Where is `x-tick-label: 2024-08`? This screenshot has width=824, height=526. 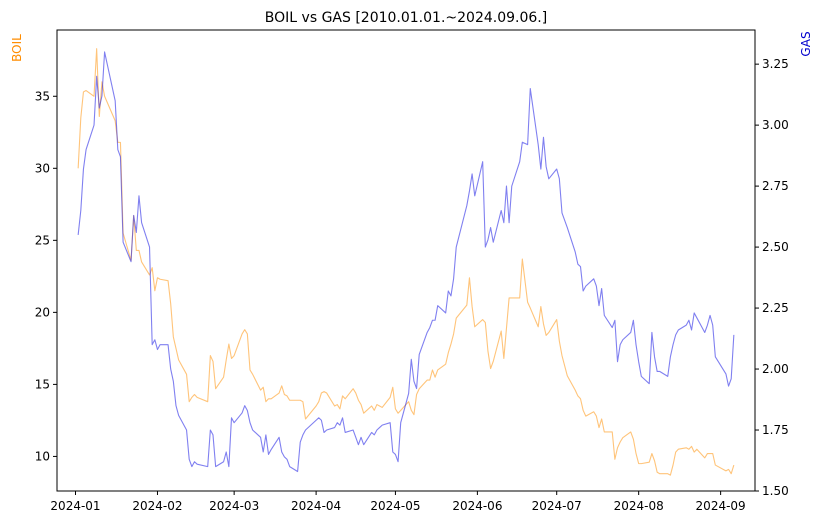
x-tick-label: 2024-08 is located at coordinates (639, 506).